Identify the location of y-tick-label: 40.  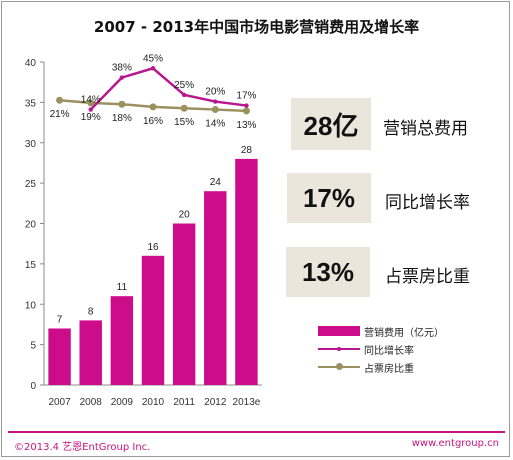
(31, 63).